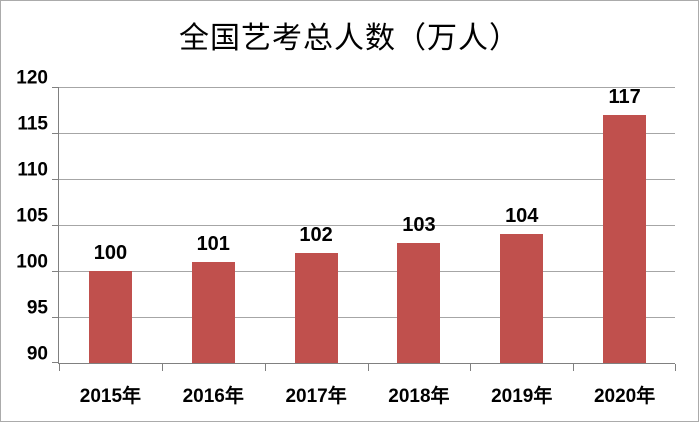 The image size is (699, 422). Describe the element at coordinates (32, 216) in the screenshot. I see `y-tick-label-105: 105` at that location.